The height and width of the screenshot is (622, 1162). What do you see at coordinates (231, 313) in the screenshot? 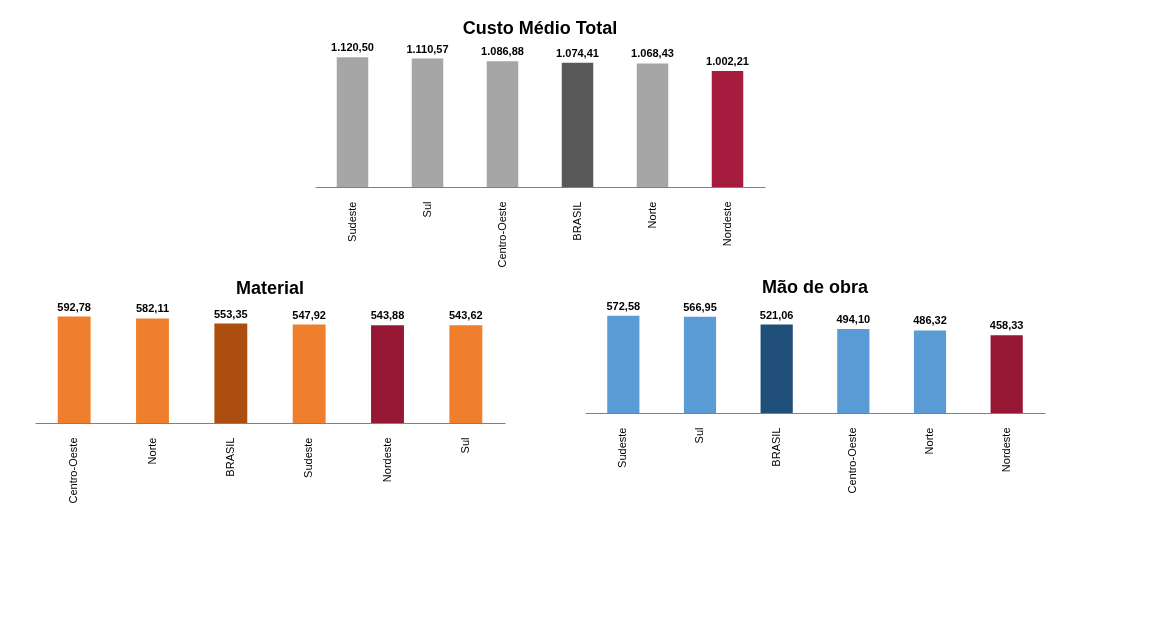
I see `data-label: 553,35` at bounding box center [231, 313].